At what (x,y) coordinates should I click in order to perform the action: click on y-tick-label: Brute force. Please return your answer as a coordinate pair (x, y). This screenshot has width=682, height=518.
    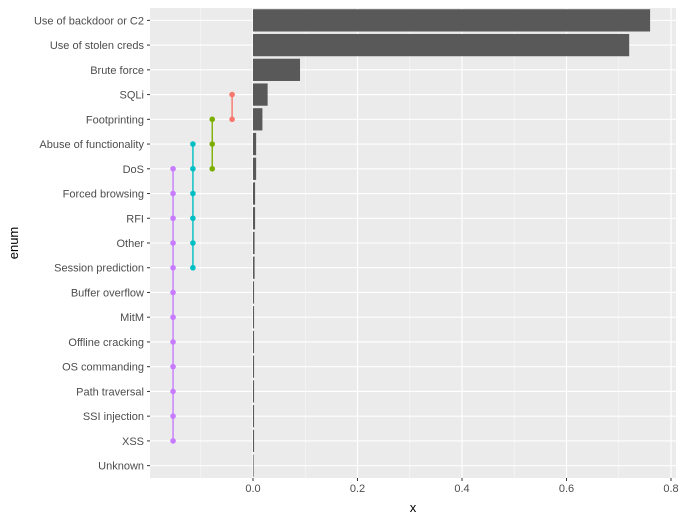
    Looking at the image, I should click on (117, 71).